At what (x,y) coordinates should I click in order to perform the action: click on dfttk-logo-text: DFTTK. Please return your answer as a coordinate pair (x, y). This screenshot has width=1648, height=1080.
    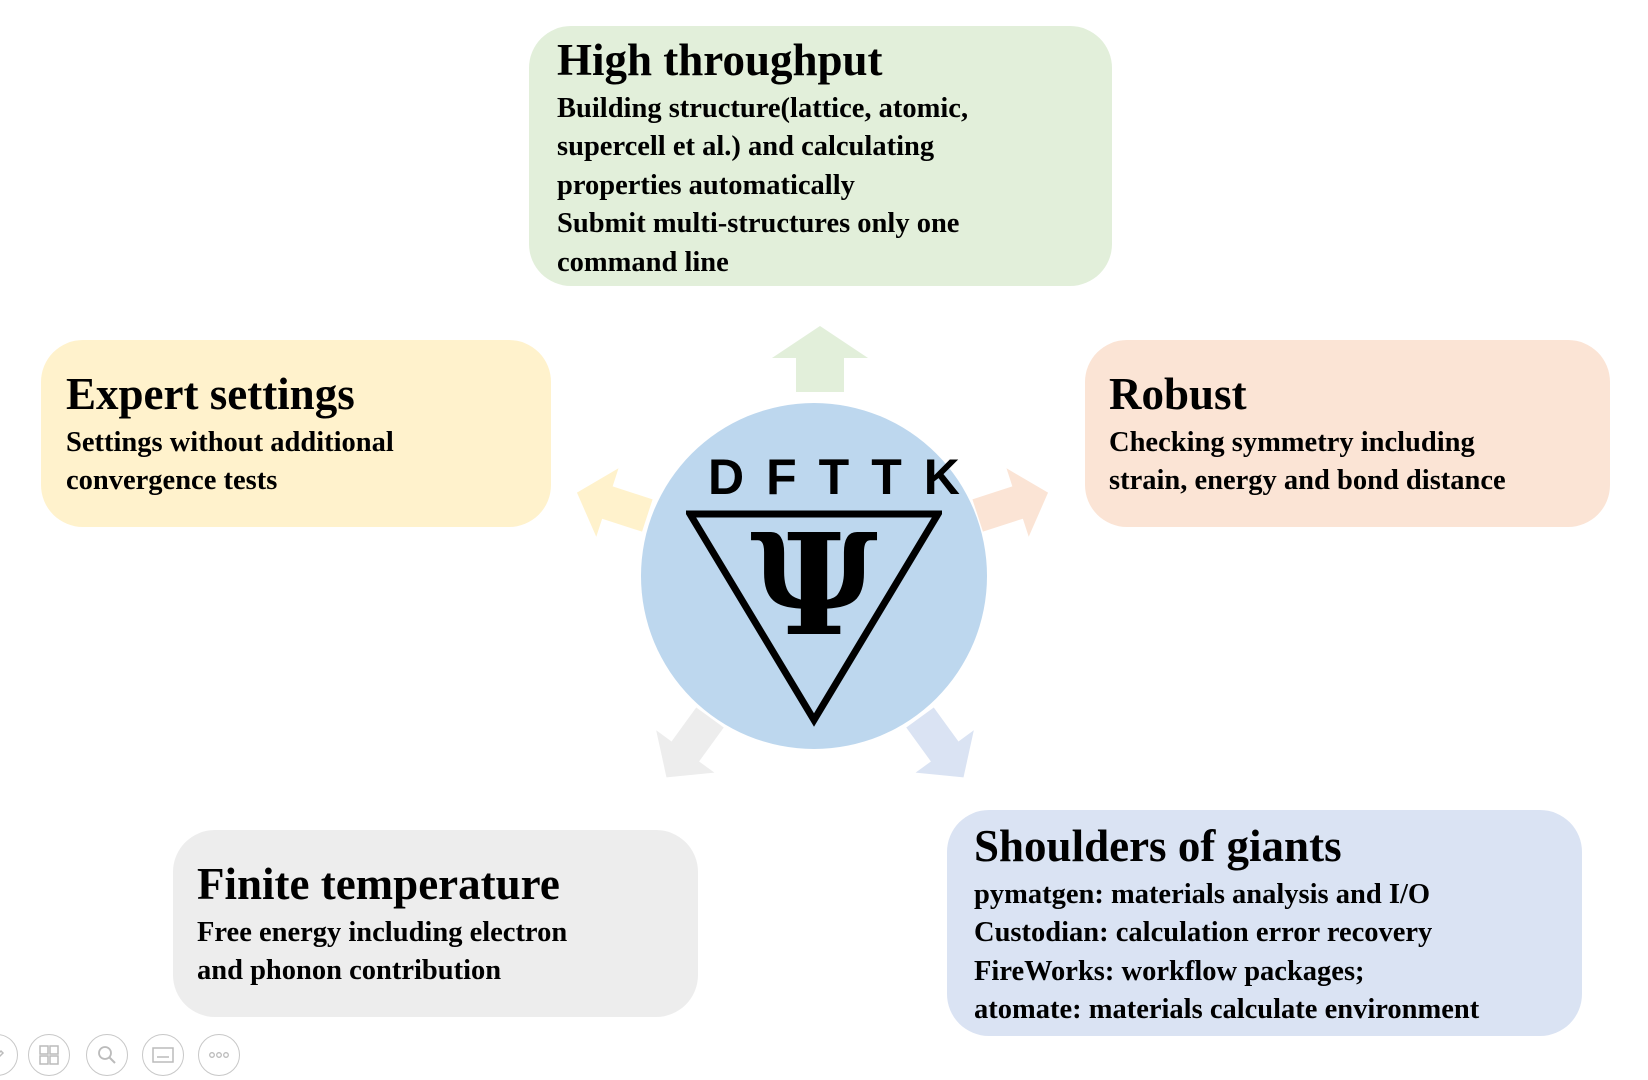
    Looking at the image, I should click on (845, 477).